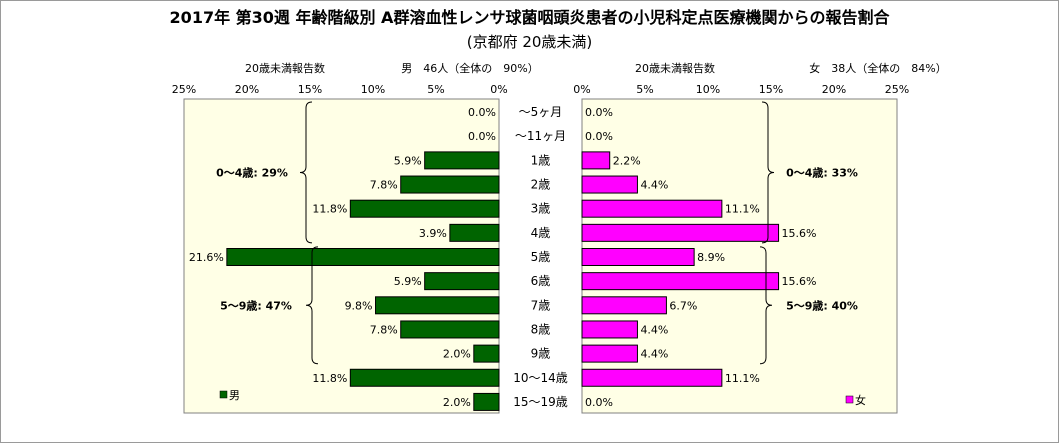 The height and width of the screenshot is (443, 1059). I want to click on male-x-tick-label: 25%, so click(184, 89).